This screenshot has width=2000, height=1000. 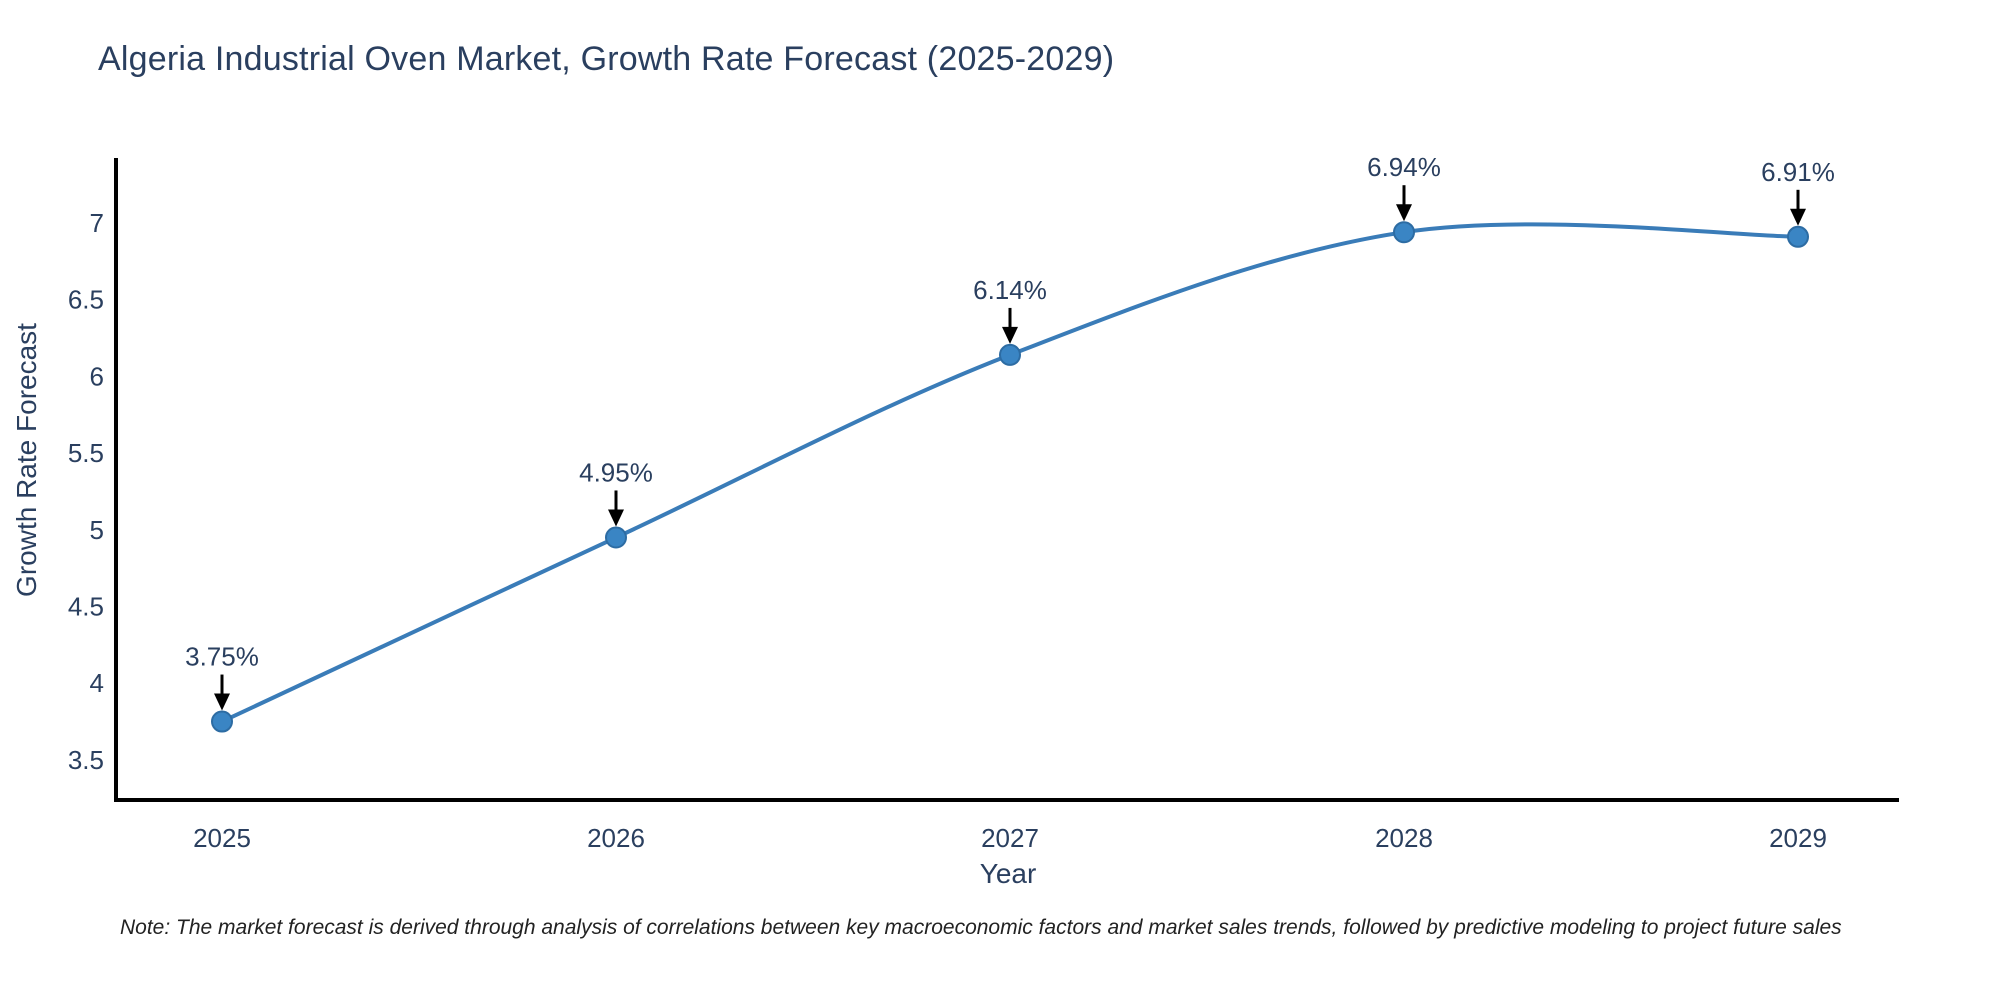 What do you see at coordinates (222, 657) in the screenshot?
I see `data-point-label: 3.75%` at bounding box center [222, 657].